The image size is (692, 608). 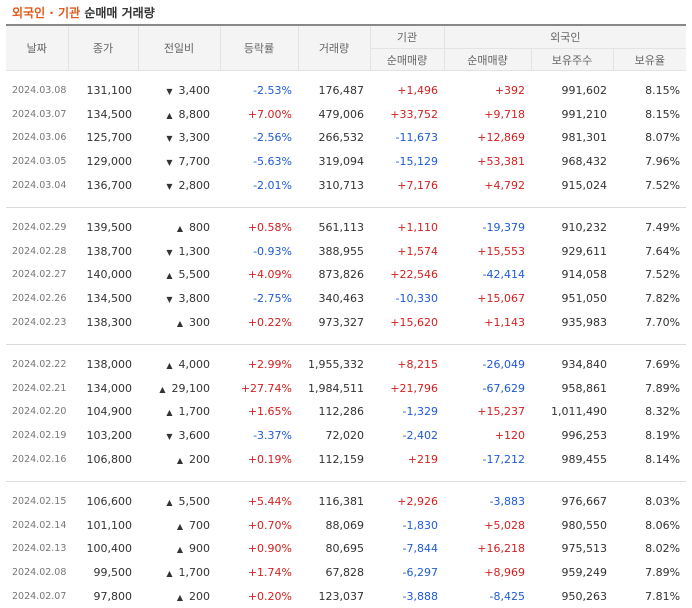 I want to click on cell-change-value: 800, so click(x=199, y=228).